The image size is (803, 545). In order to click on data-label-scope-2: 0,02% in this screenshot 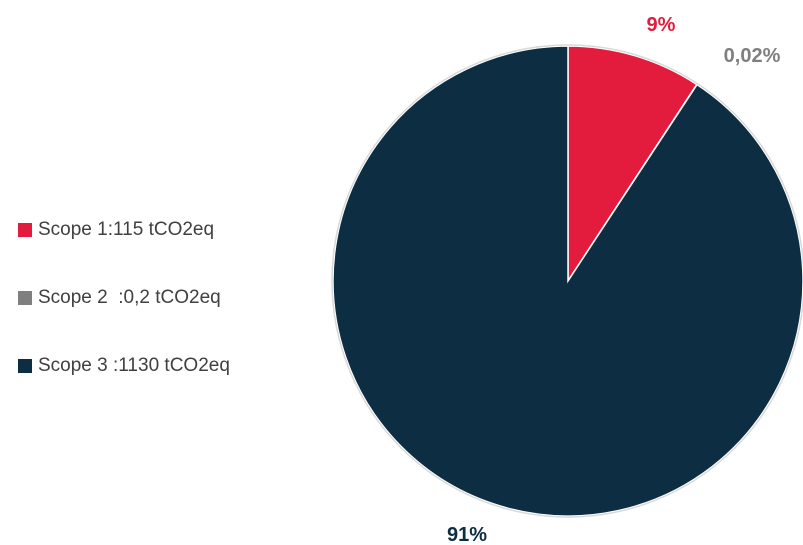, I will do `click(752, 56)`.